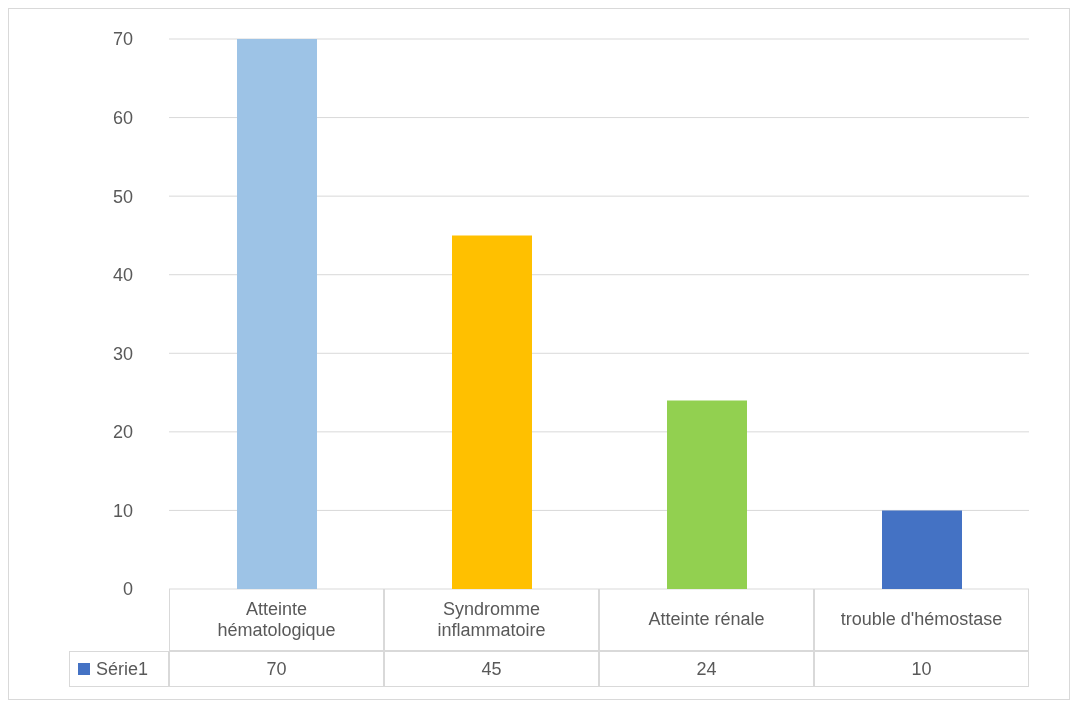 This screenshot has height=706, width=1092. Describe the element at coordinates (276, 620) in the screenshot. I see `x-tick-label: Atteinte hématologique` at that location.